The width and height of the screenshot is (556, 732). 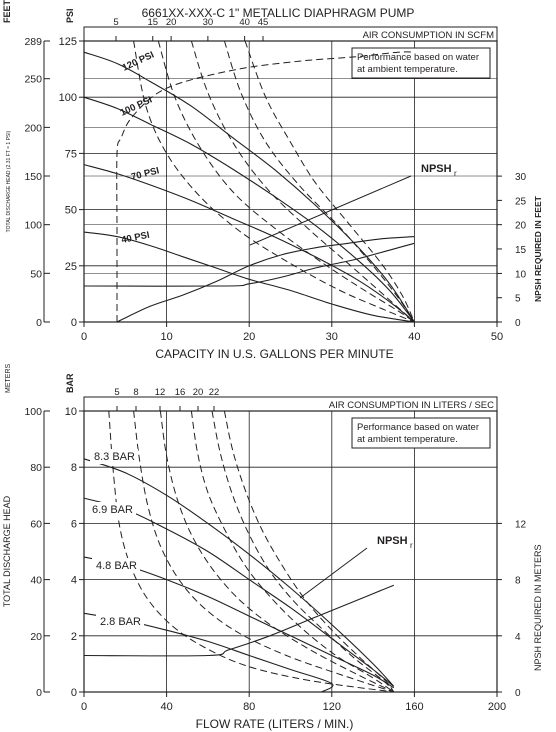 What do you see at coordinates (411, 405) in the screenshot?
I see `c2-air-consumption-label: AIR CONSUMPTION IN LITERS / SEC` at bounding box center [411, 405].